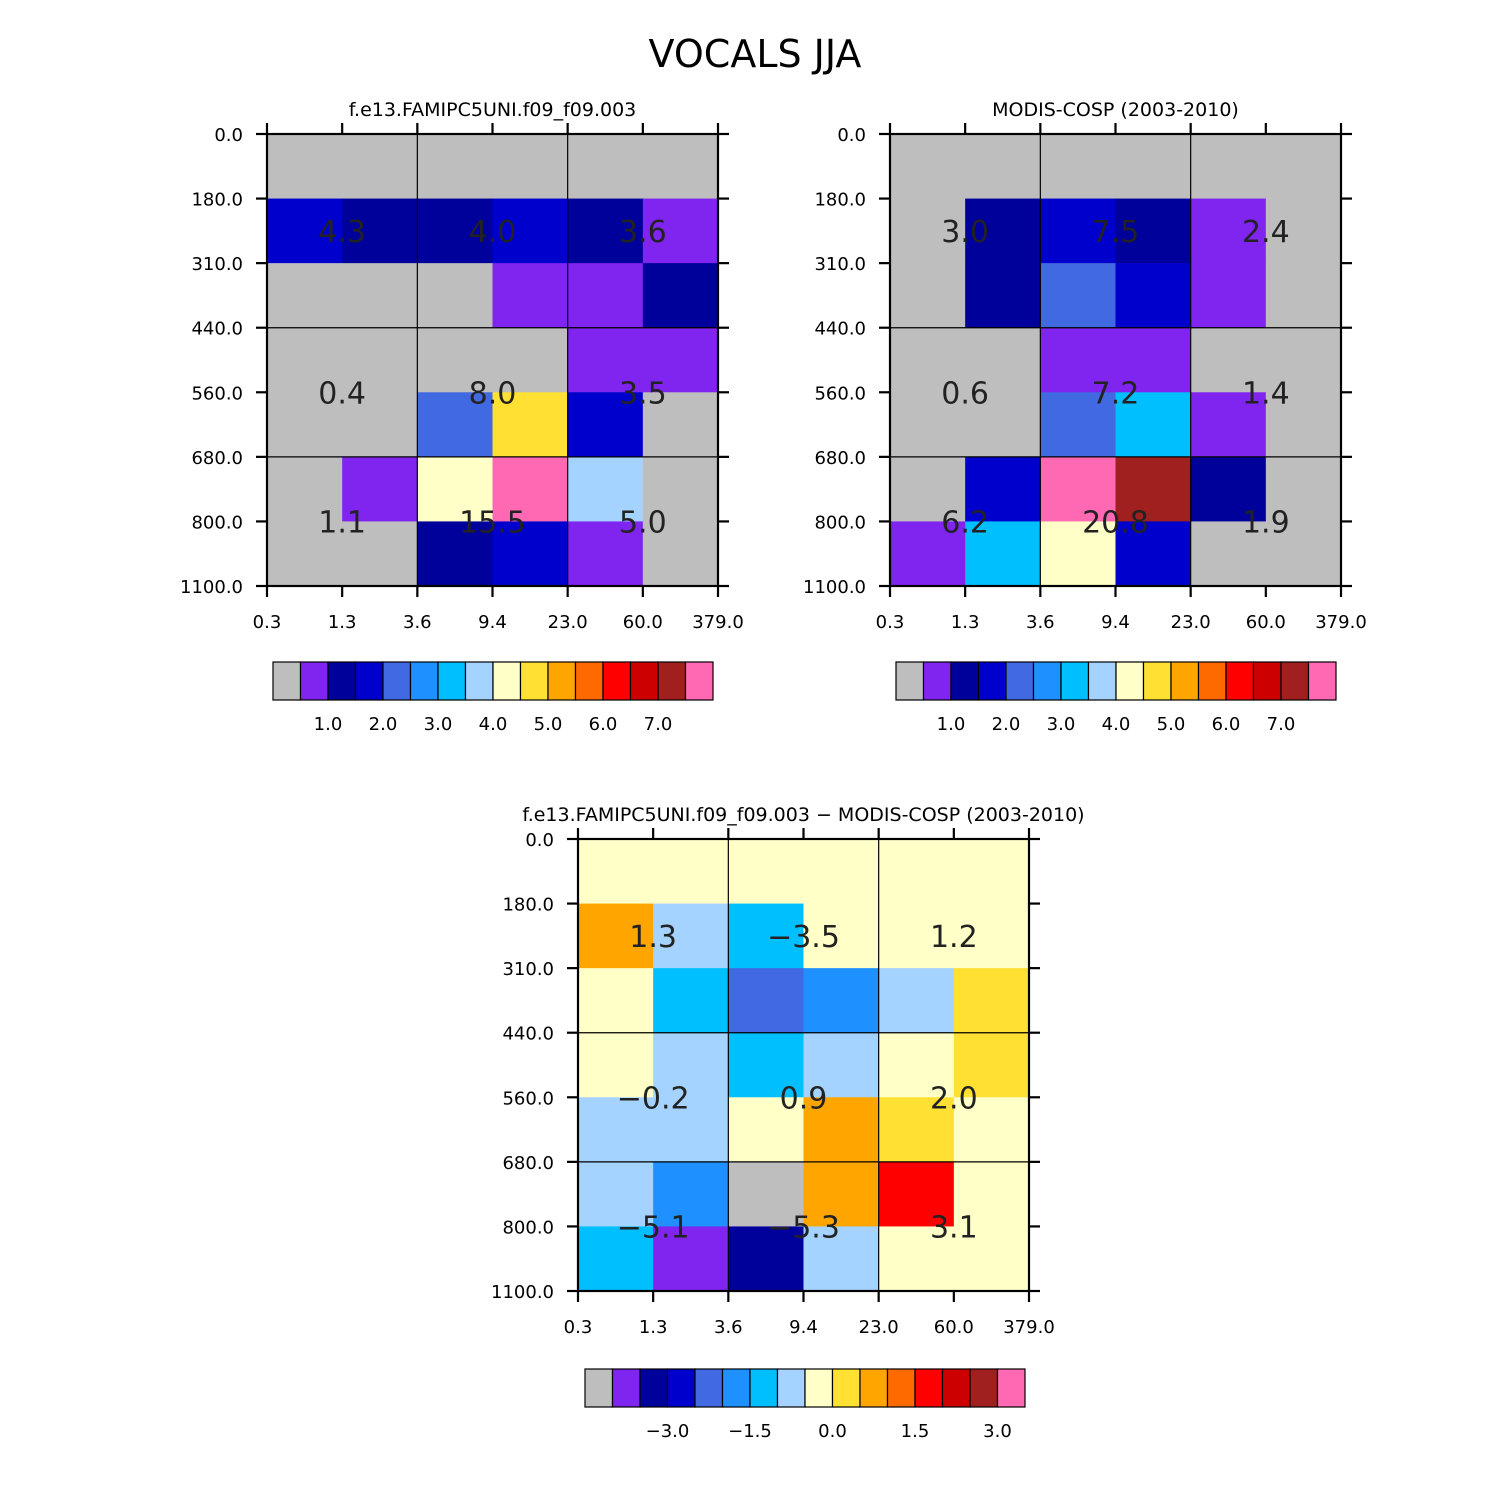  I want to click on y-tick-label: 310.0, so click(217, 264).